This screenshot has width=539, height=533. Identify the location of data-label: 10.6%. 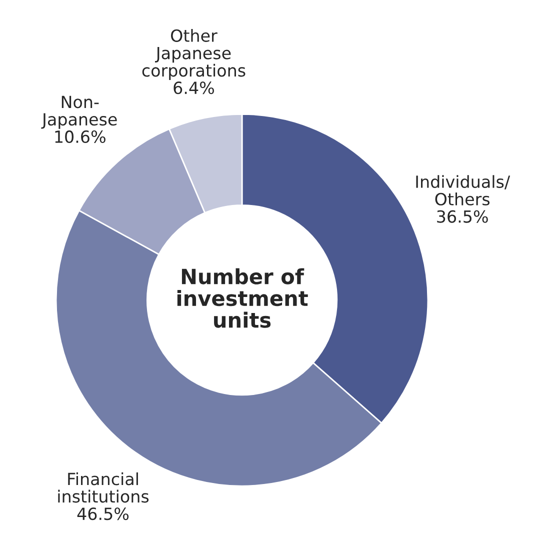
(80, 136).